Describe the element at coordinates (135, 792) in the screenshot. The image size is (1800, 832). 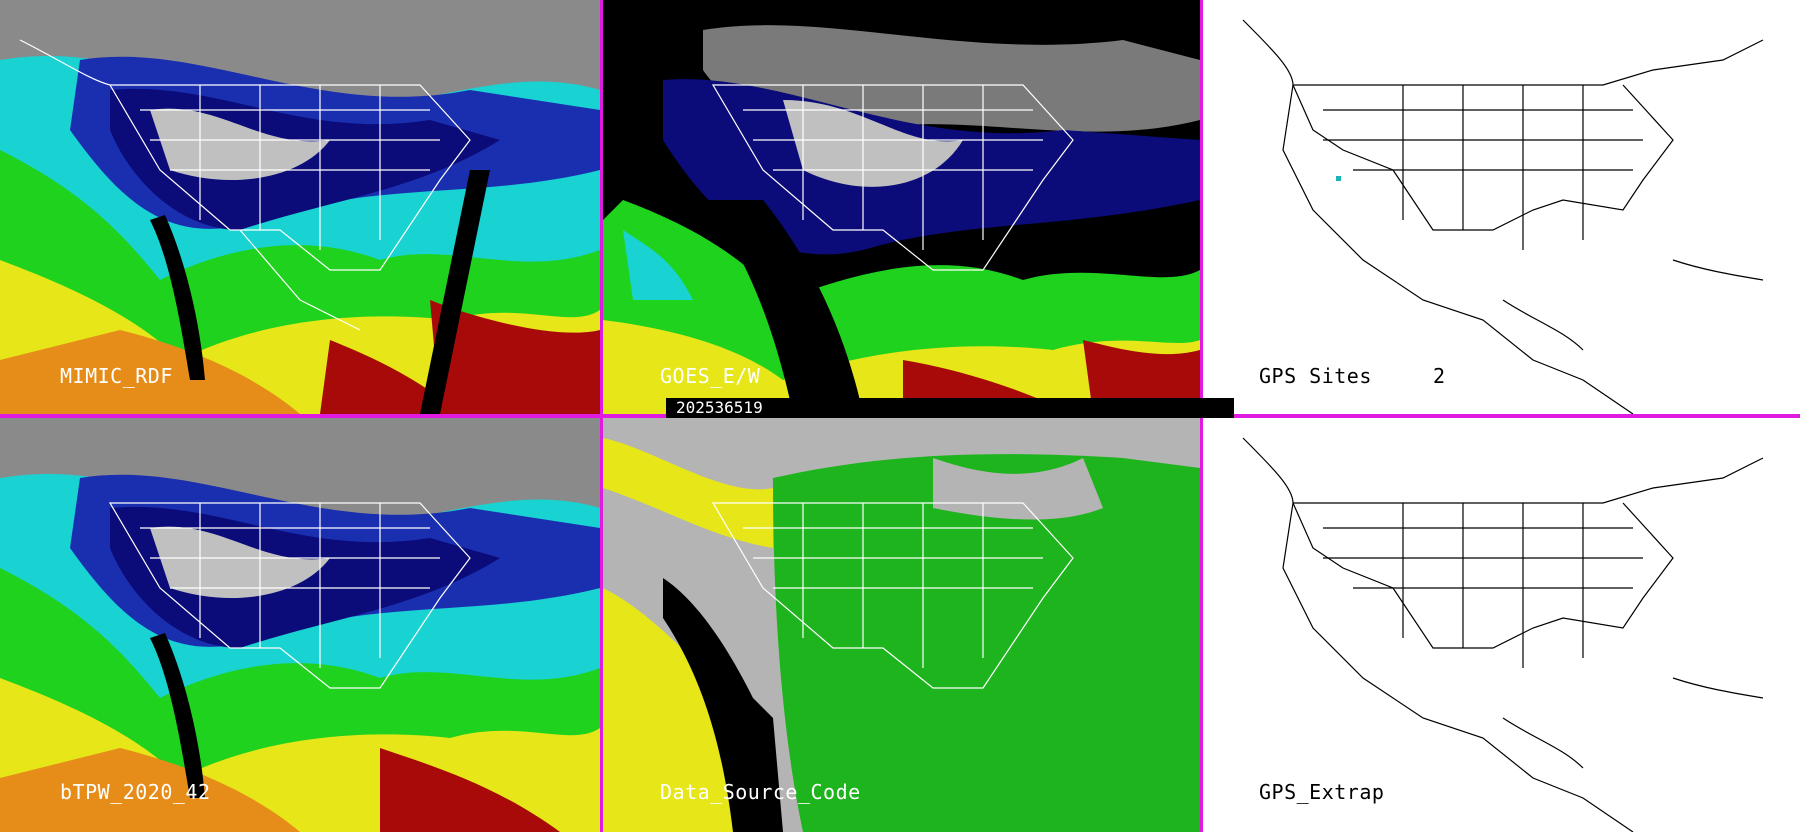
I see `panel-label: bTPW_2020_42` at that location.